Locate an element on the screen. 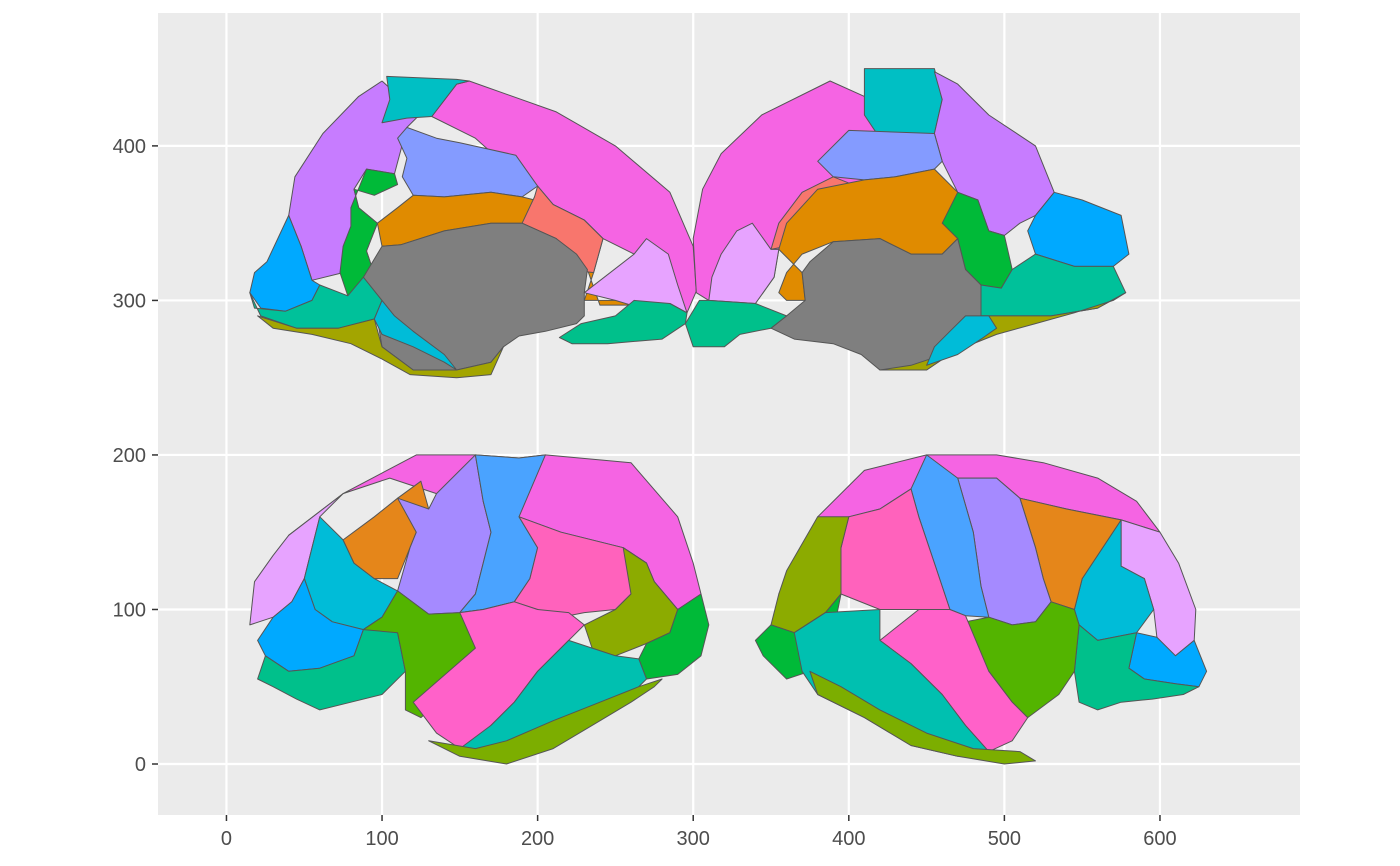  x-tick-label-400: 400 is located at coordinates (848, 839).